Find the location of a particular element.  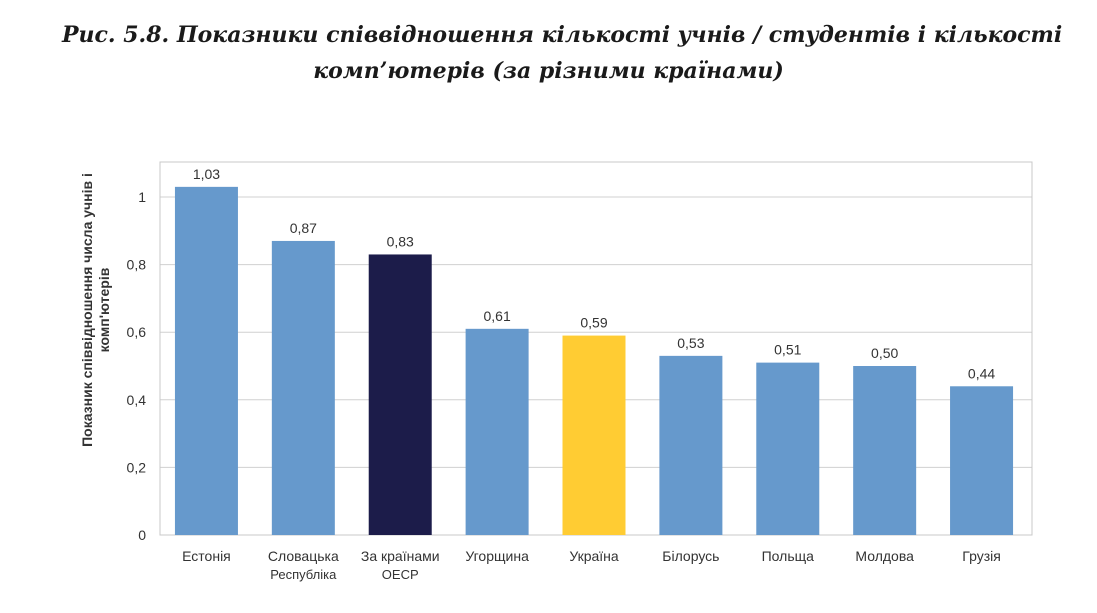

y-tick-label: 1 is located at coordinates (142, 197).